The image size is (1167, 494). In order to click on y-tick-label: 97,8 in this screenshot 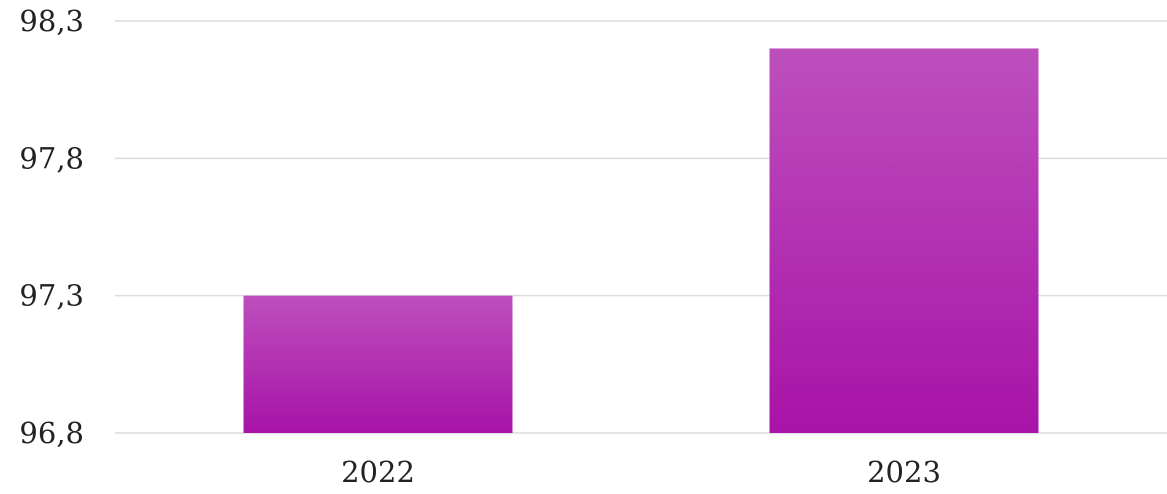, I will do `click(51, 158)`.